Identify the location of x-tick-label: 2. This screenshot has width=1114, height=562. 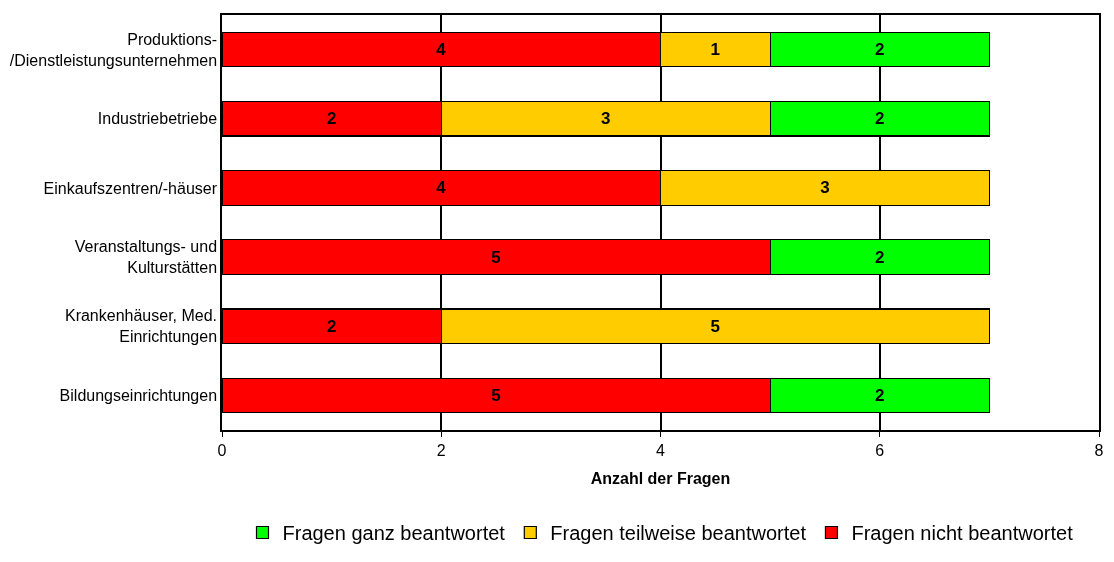
(441, 450).